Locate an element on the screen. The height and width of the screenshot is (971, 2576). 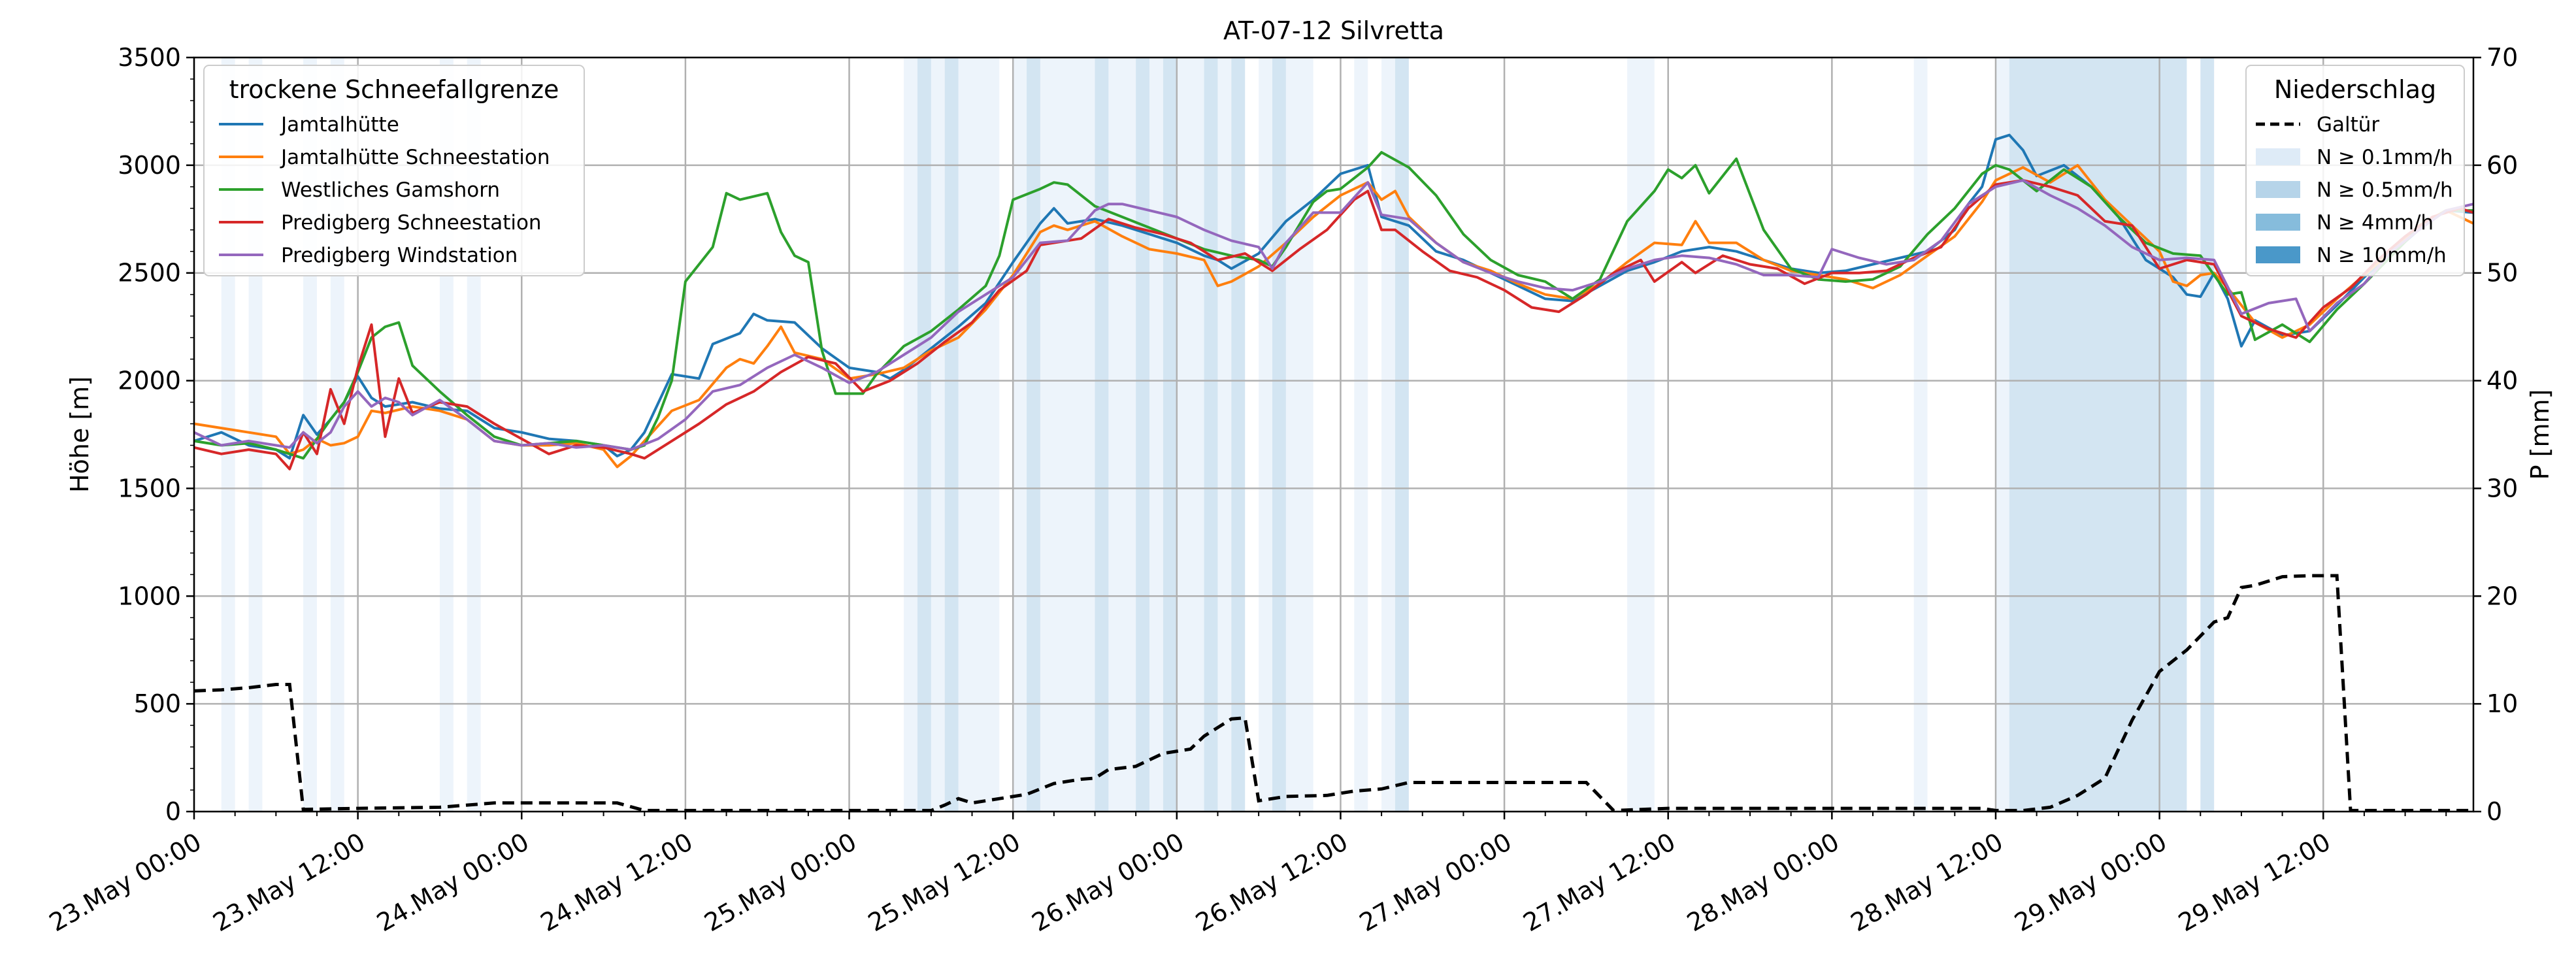
y-axis-label-left: Höhe [m] is located at coordinates (79, 435).